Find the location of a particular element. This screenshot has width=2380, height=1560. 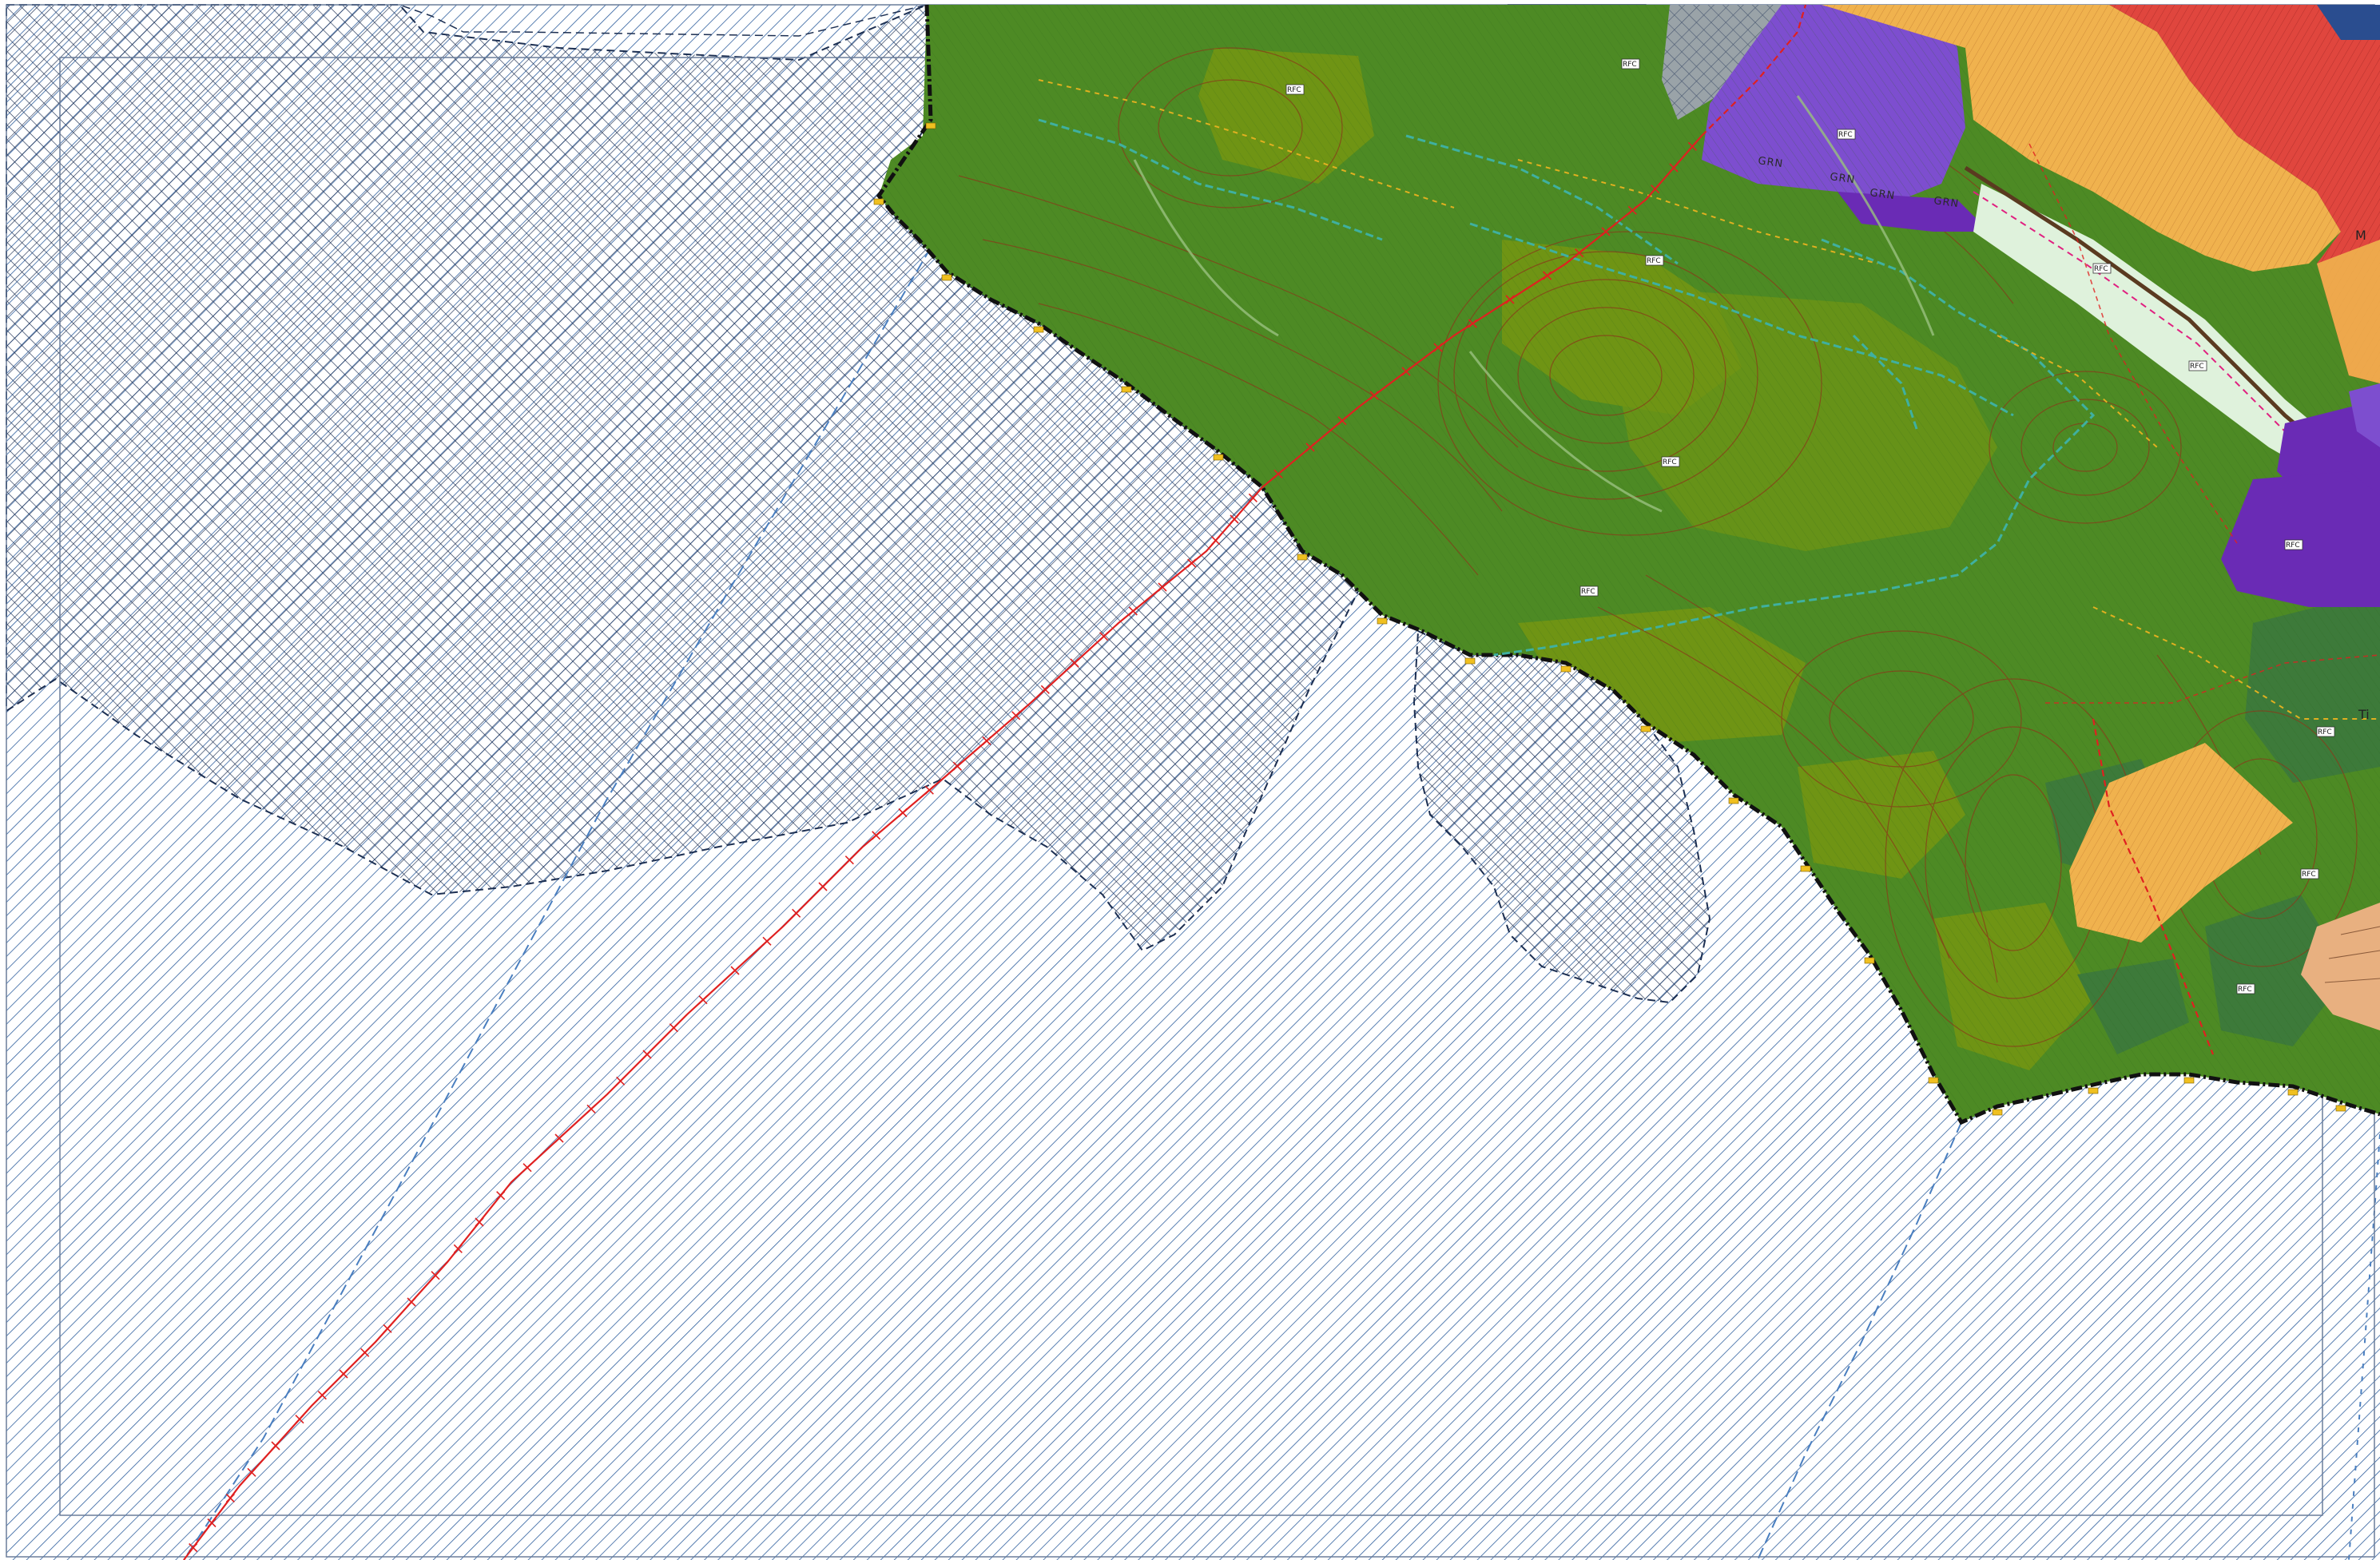

road-label-4: GRN is located at coordinates (1946, 202).